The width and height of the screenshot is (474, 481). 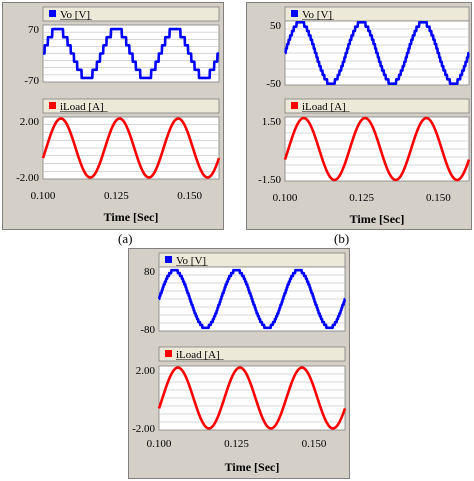 I want to click on y-tick-label-min: -50, so click(x=273, y=84).